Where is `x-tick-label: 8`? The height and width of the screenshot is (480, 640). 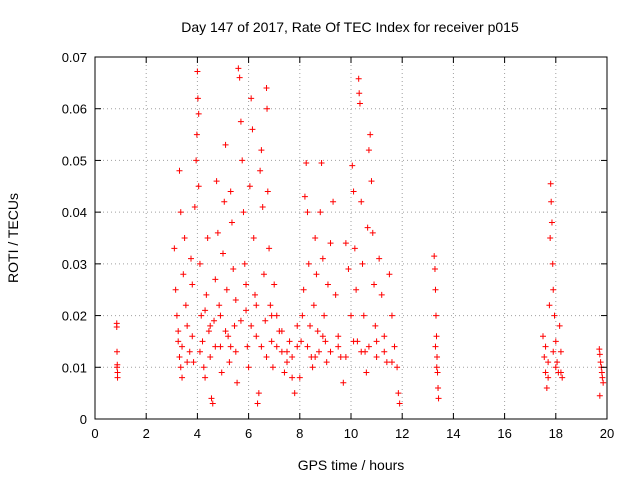
x-tick-label: 8 is located at coordinates (299, 433).